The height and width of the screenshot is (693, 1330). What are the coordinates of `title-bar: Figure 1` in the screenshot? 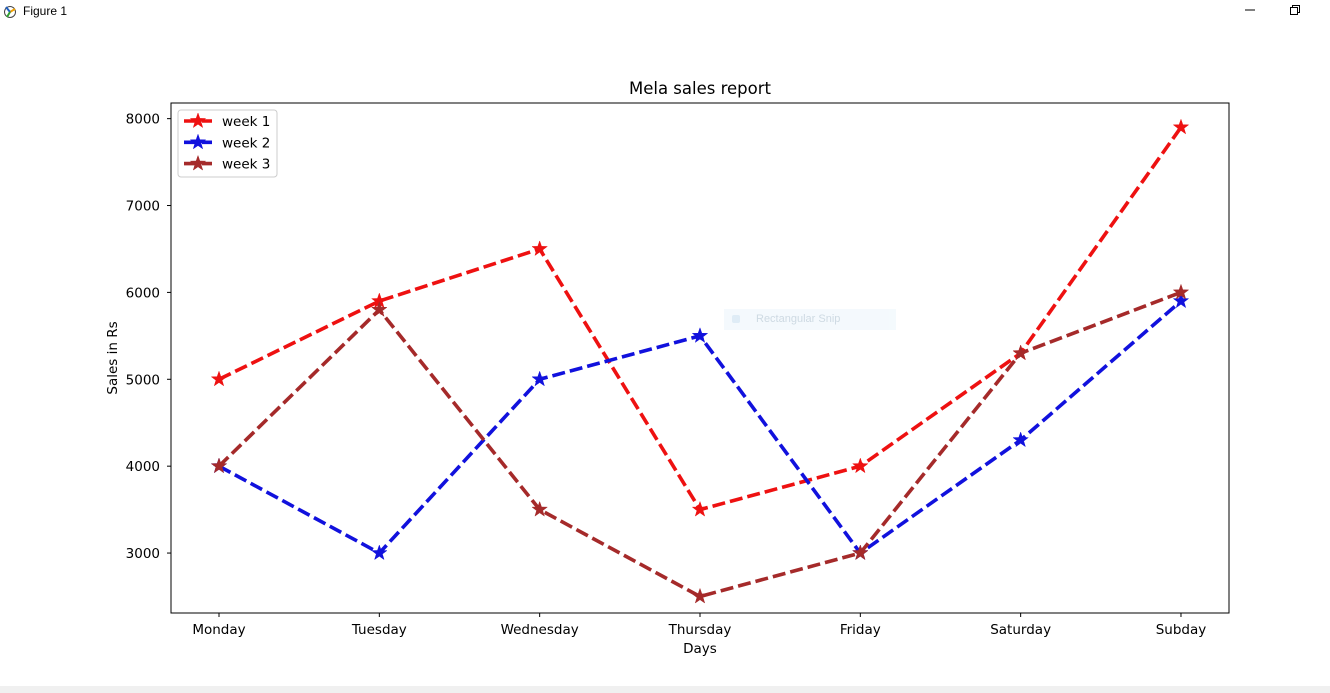 It's located at (665, 12).